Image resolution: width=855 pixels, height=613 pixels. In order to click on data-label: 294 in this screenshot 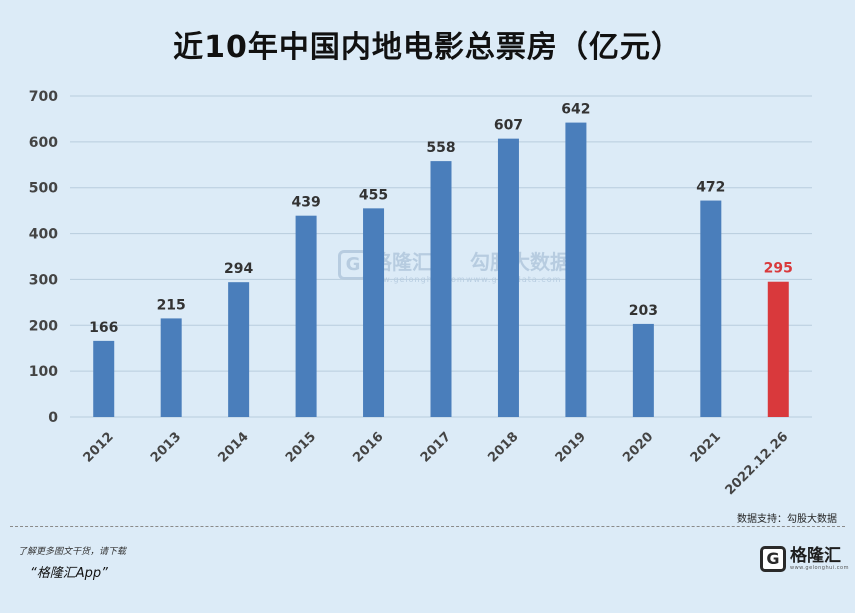, I will do `click(238, 269)`.